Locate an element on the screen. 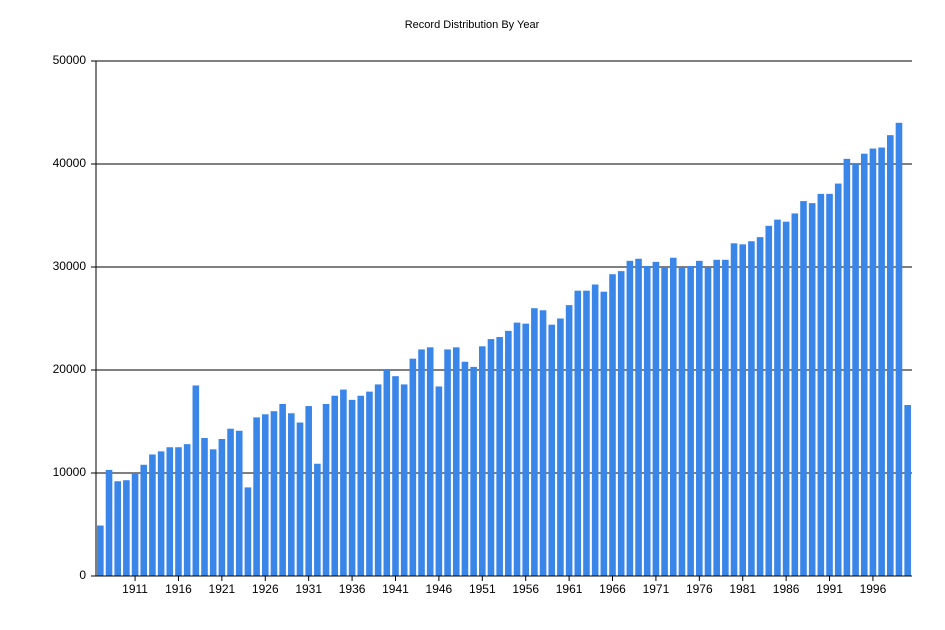 The height and width of the screenshot is (630, 945). x-tick-label: 1961 is located at coordinates (569, 589).